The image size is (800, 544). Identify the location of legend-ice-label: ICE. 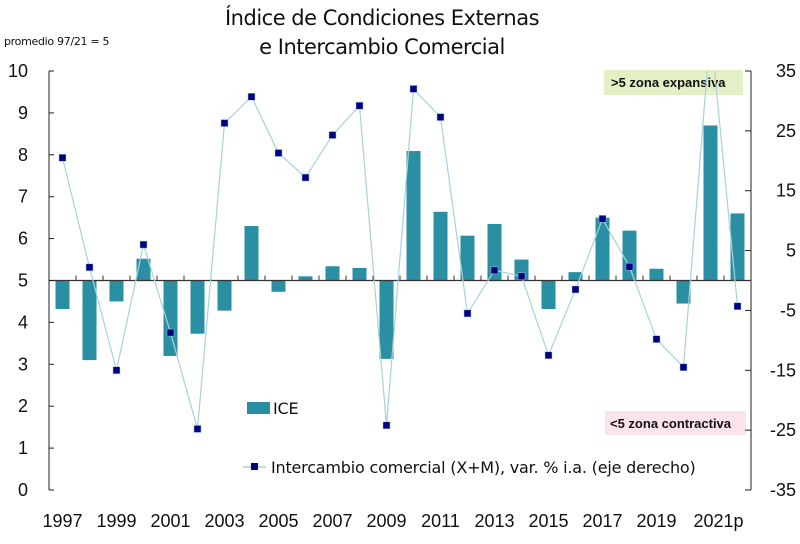
(285, 408).